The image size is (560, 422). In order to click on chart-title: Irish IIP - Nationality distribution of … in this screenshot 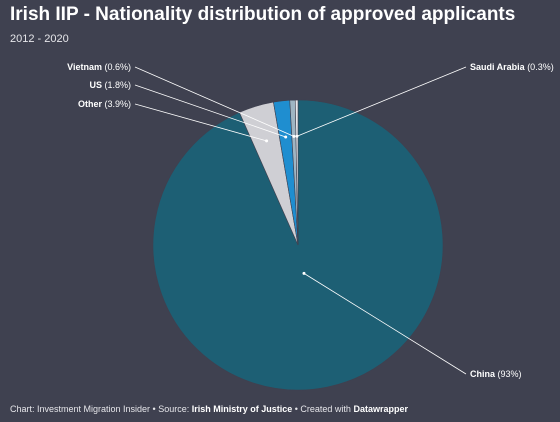, I will do `click(263, 14)`.